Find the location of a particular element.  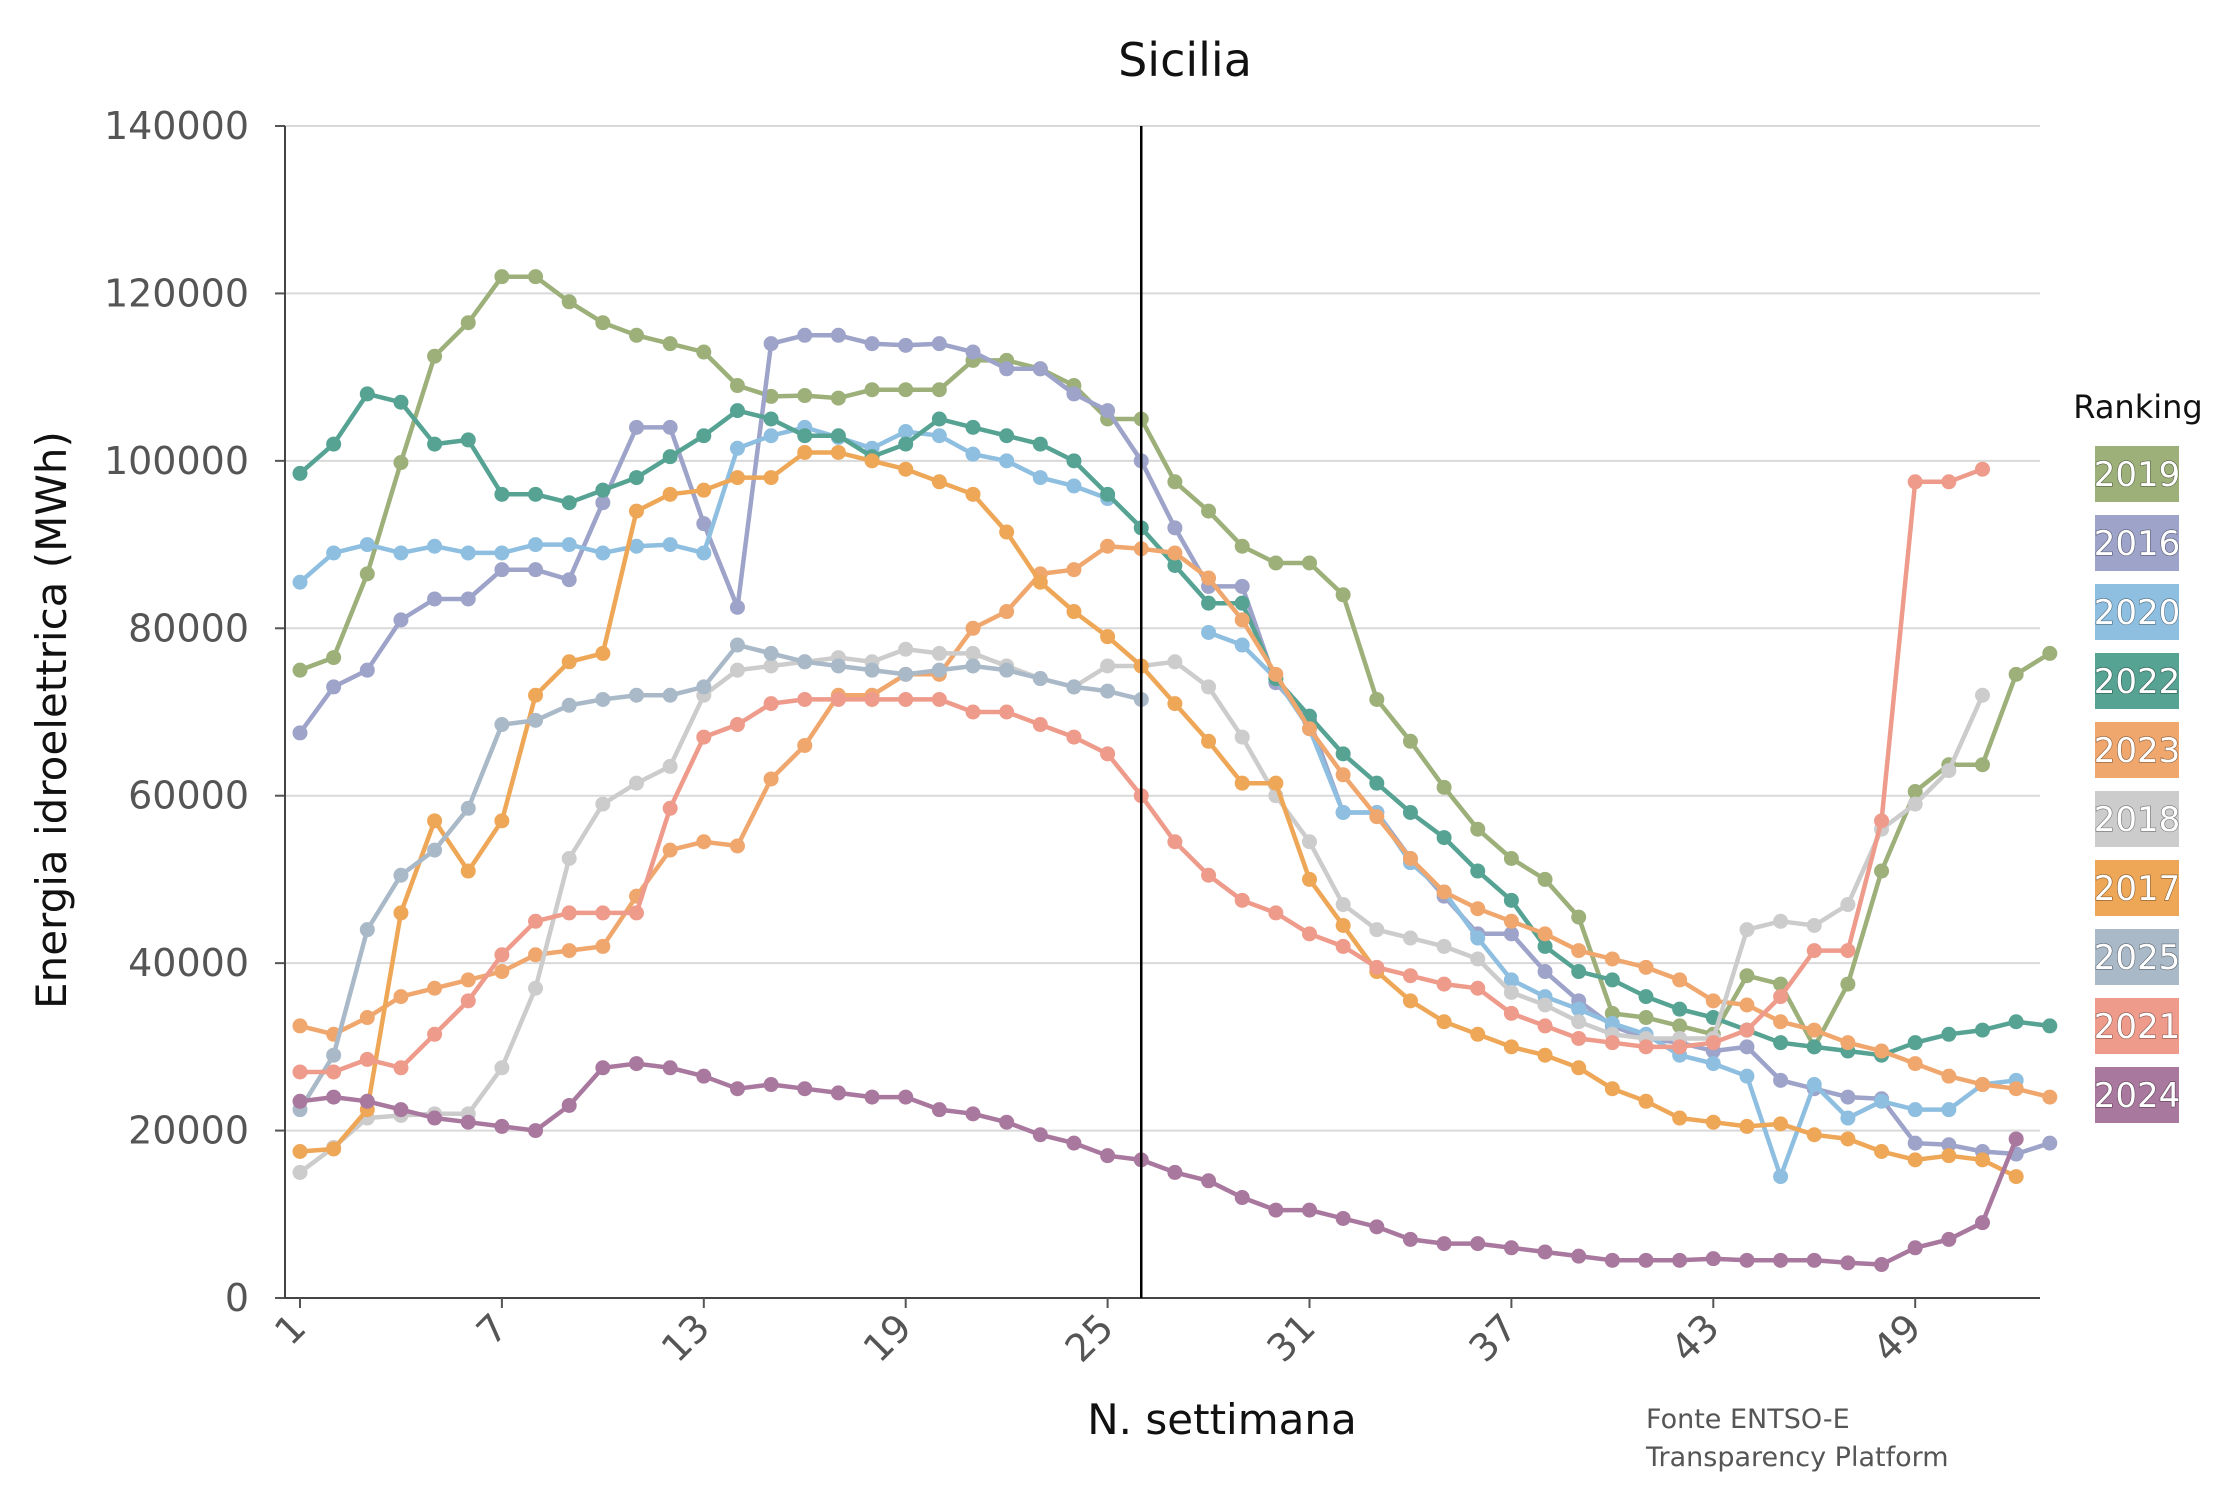

x-axis-label: N. settimana is located at coordinates (1221, 1419).